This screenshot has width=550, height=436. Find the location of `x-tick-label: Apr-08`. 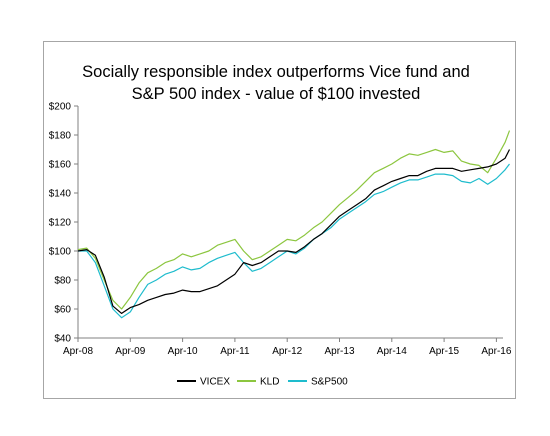

x-tick-label: Apr-08 is located at coordinates (78, 351).